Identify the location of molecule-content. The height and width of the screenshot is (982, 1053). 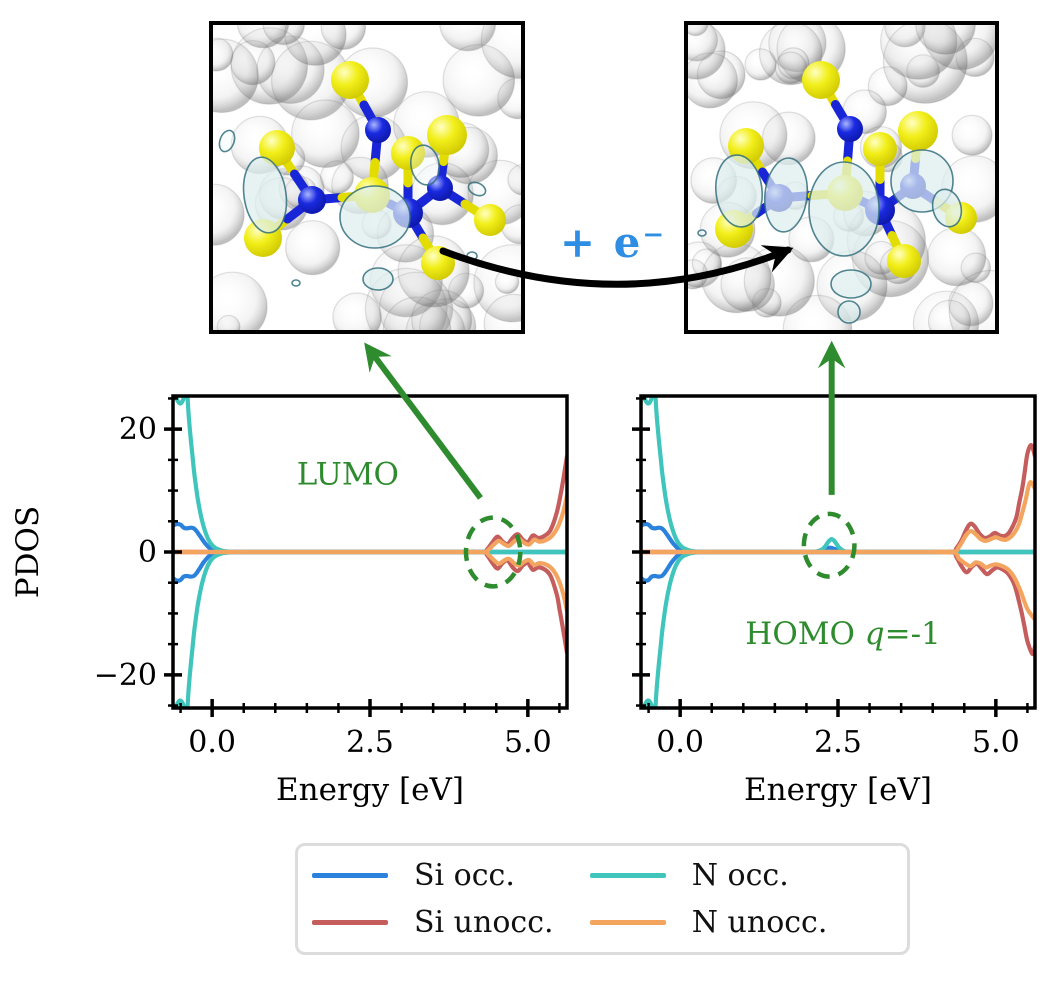
(367, 177).